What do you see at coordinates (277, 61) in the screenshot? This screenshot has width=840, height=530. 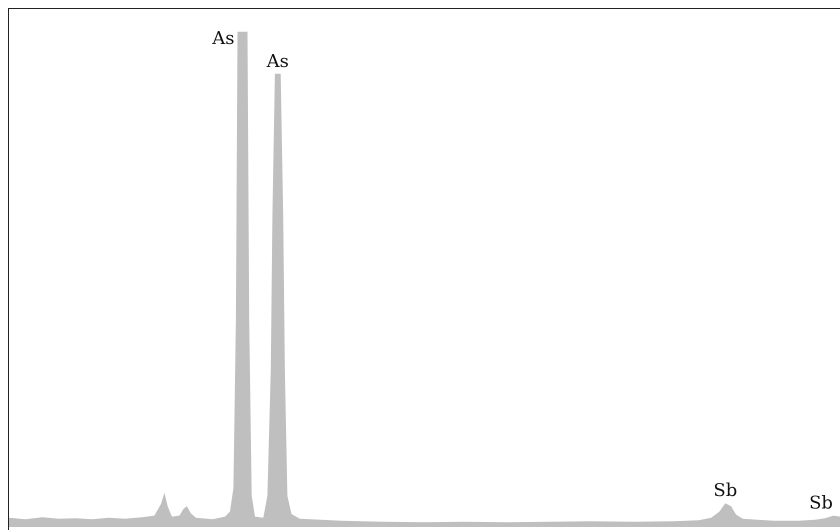 I see `peak-label-as-1: As` at bounding box center [277, 61].